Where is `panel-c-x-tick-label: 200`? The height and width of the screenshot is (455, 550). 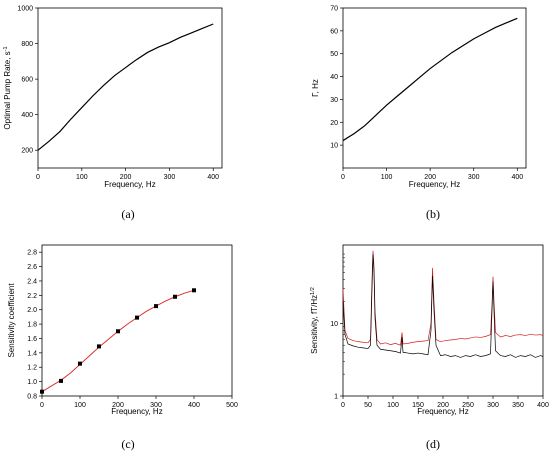 panel-c-x-tick-label: 200 is located at coordinates (118, 405).